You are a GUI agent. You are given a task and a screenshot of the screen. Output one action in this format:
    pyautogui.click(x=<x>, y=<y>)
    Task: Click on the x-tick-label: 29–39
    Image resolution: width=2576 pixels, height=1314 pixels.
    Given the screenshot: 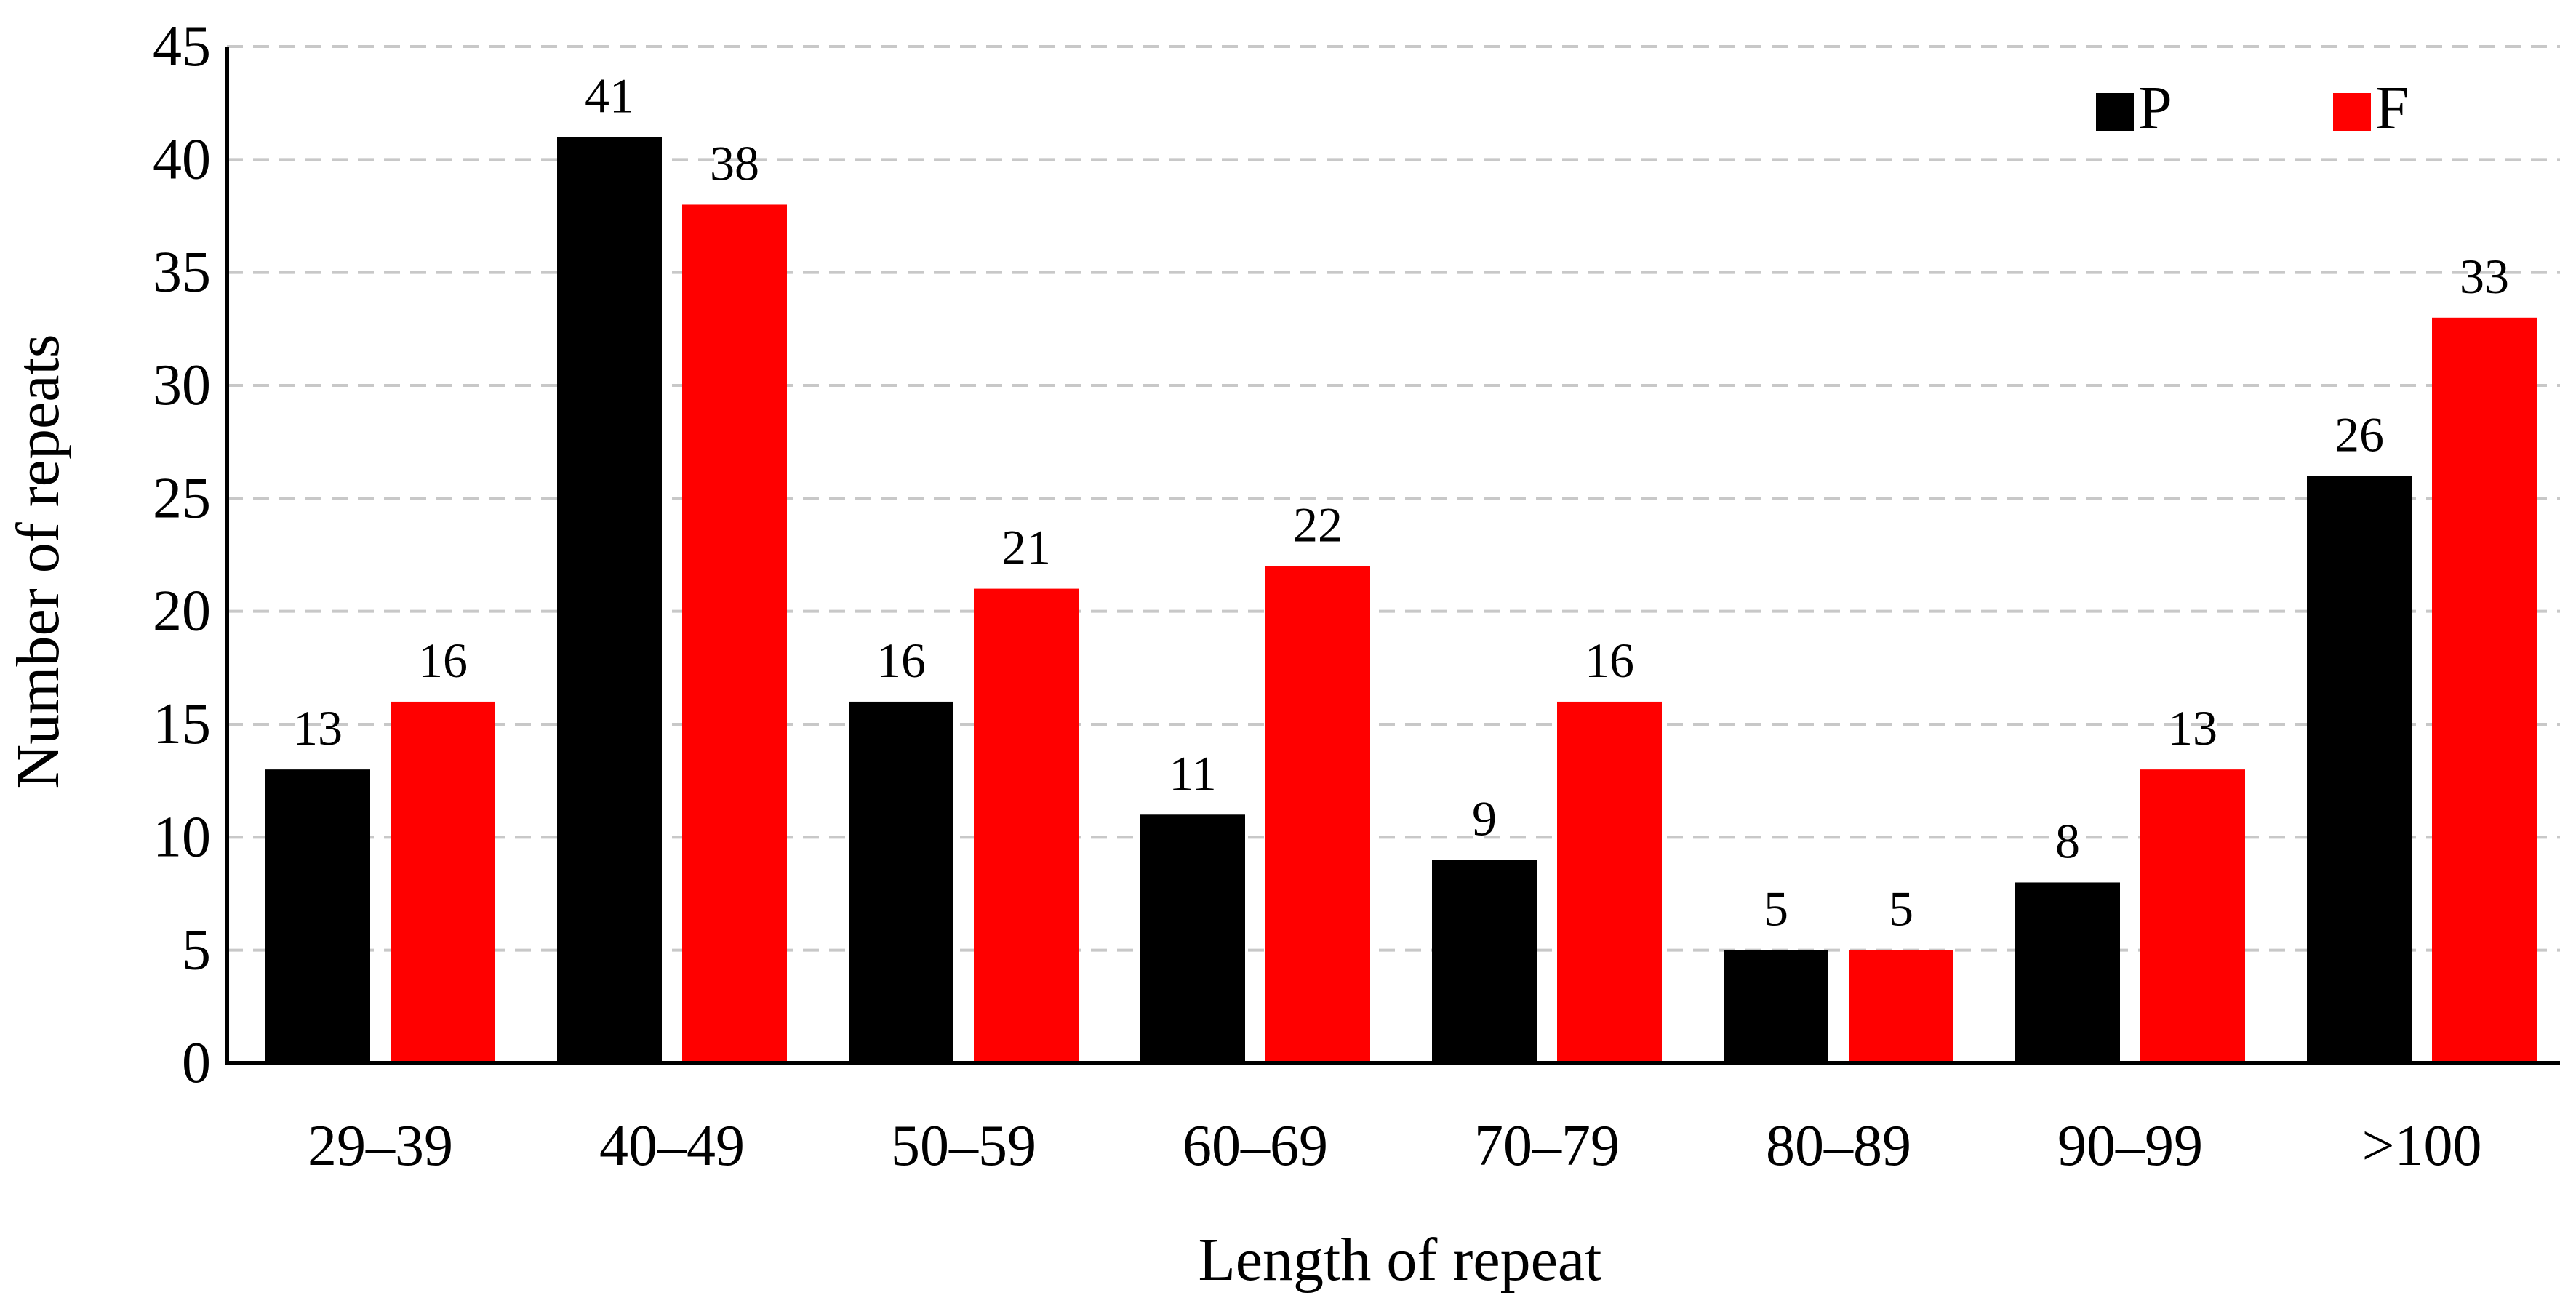 What is the action you would take?
    pyautogui.click(x=380, y=1146)
    